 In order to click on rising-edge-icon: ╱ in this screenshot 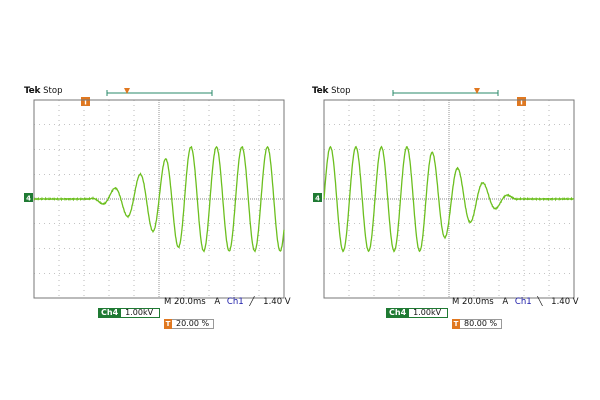, I will do `click(252, 302)`.